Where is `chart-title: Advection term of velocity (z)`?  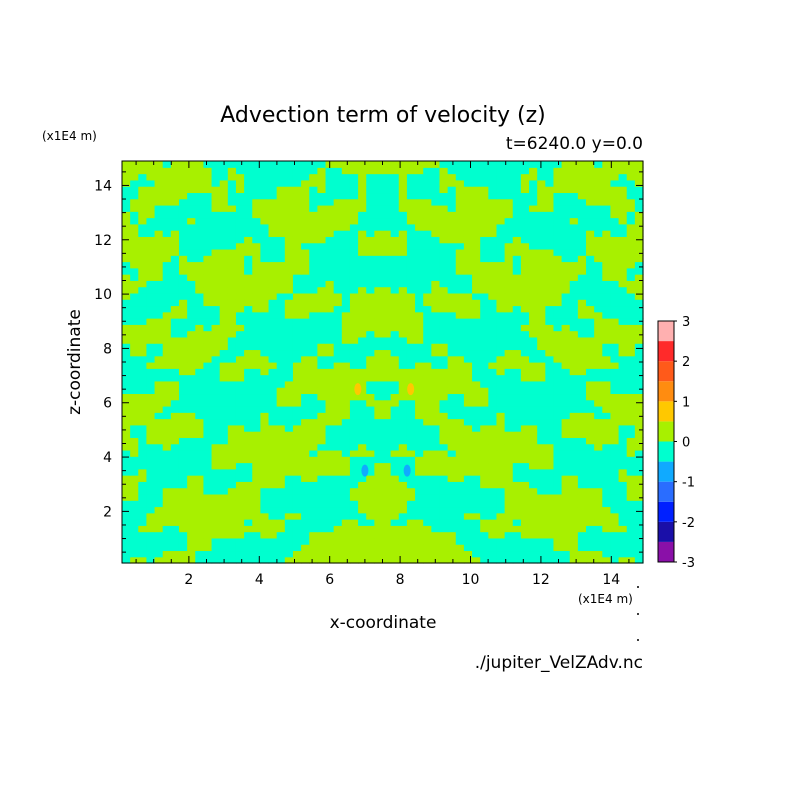 chart-title: Advection term of velocity (z) is located at coordinates (383, 115).